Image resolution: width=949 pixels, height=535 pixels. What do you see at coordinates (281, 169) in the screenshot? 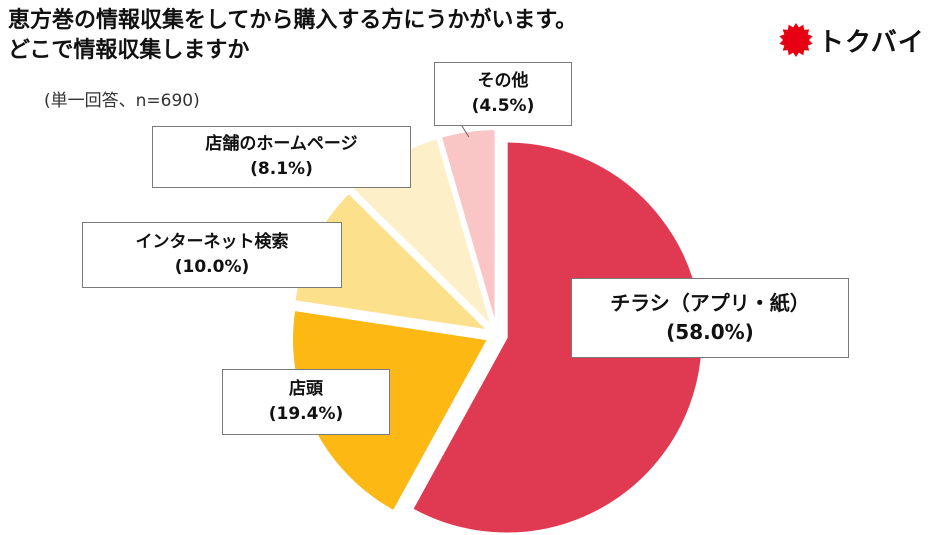
I see `label-store-homepage-value: (8.1%)` at bounding box center [281, 169].